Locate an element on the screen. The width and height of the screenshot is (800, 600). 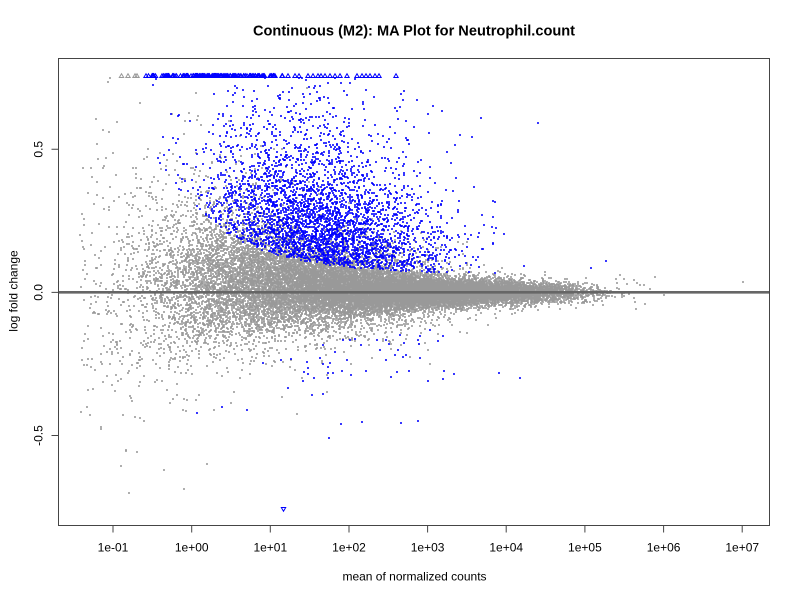
svg-text: 1e+05 is located at coordinates (585, 548).